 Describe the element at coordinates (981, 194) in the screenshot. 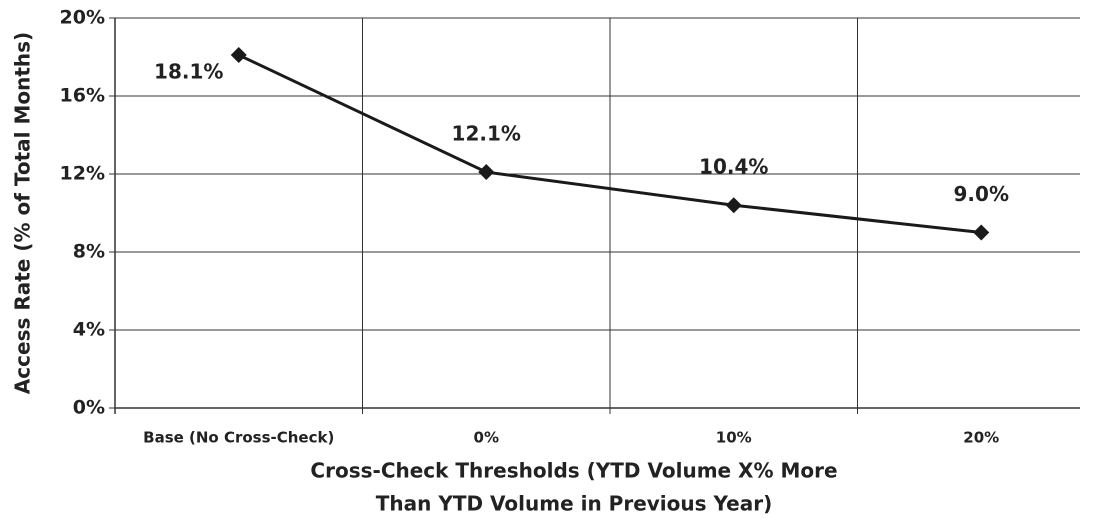

I see `data-label: 9.0%` at that location.